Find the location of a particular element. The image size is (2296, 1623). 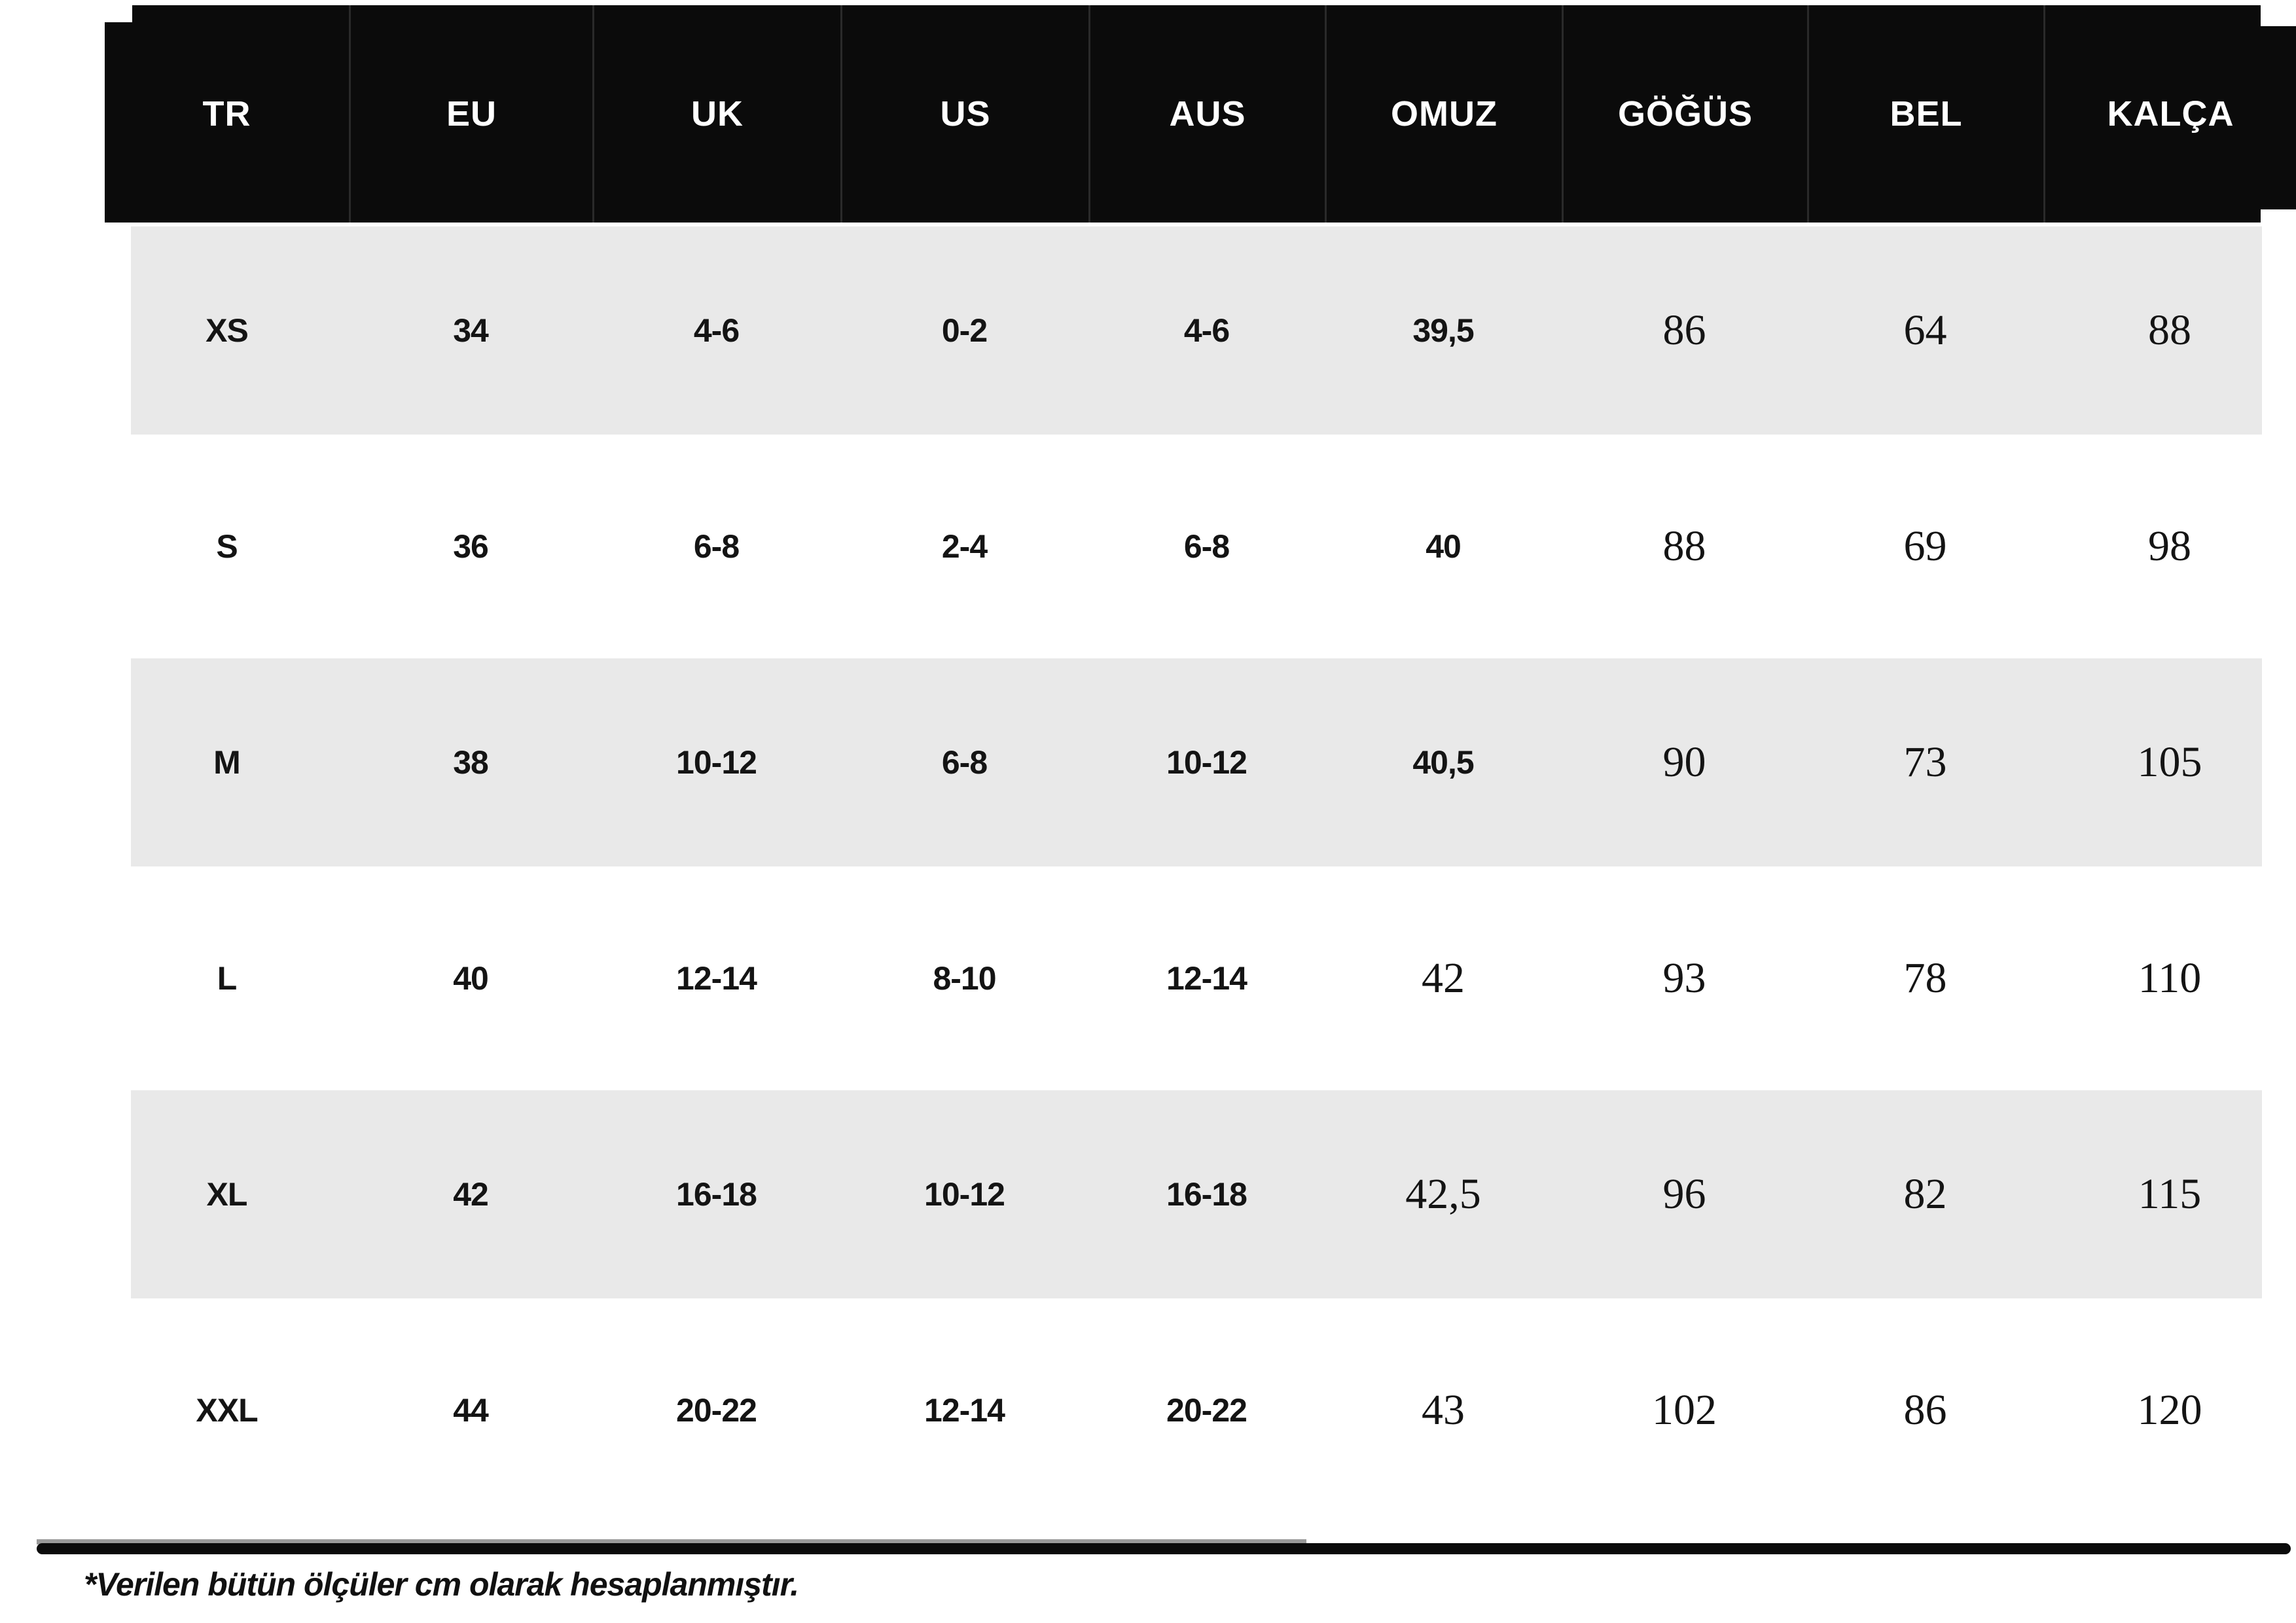

header-cell-bel: BEL is located at coordinates (1925, 114).